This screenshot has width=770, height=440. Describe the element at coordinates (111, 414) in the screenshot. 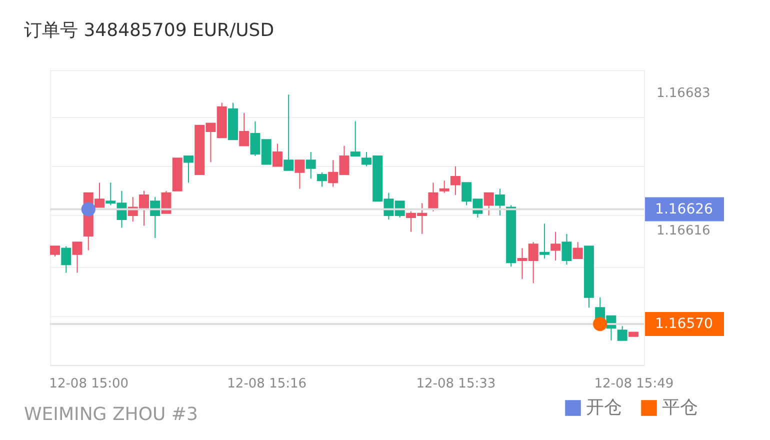

I see `text: WEIMING ZHOU #3` at that location.